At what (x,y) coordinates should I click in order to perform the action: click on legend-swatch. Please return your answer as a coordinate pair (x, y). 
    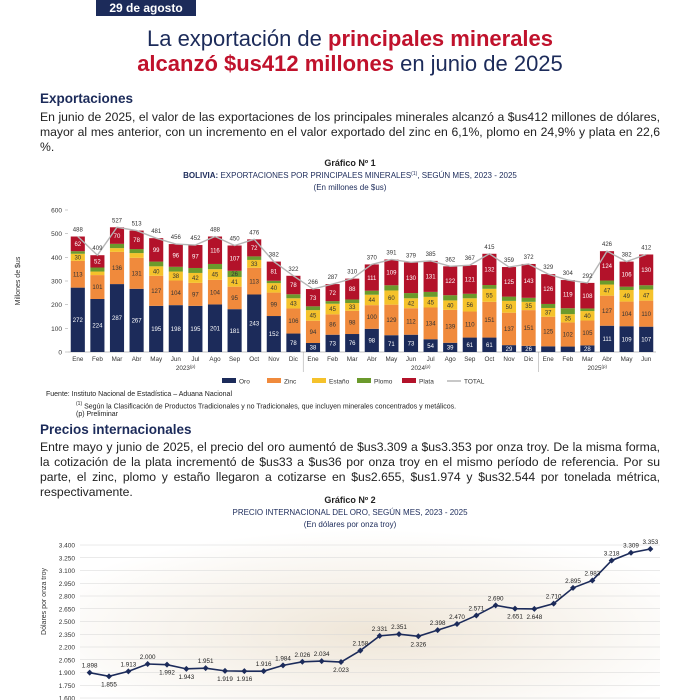
    Looking at the image, I should click on (274, 380).